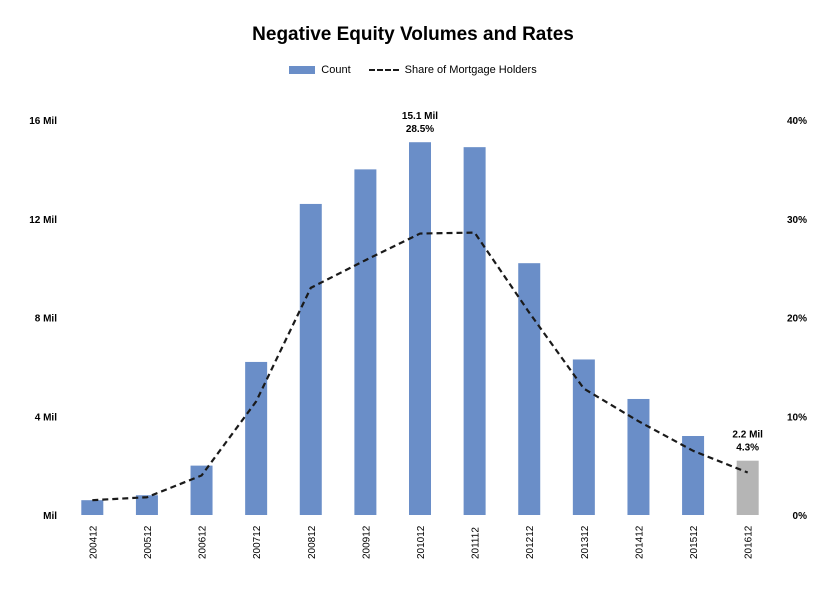 This screenshot has height=591, width=826. Describe the element at coordinates (203, 542) in the screenshot. I see `x-tick-label: 200612` at that location.